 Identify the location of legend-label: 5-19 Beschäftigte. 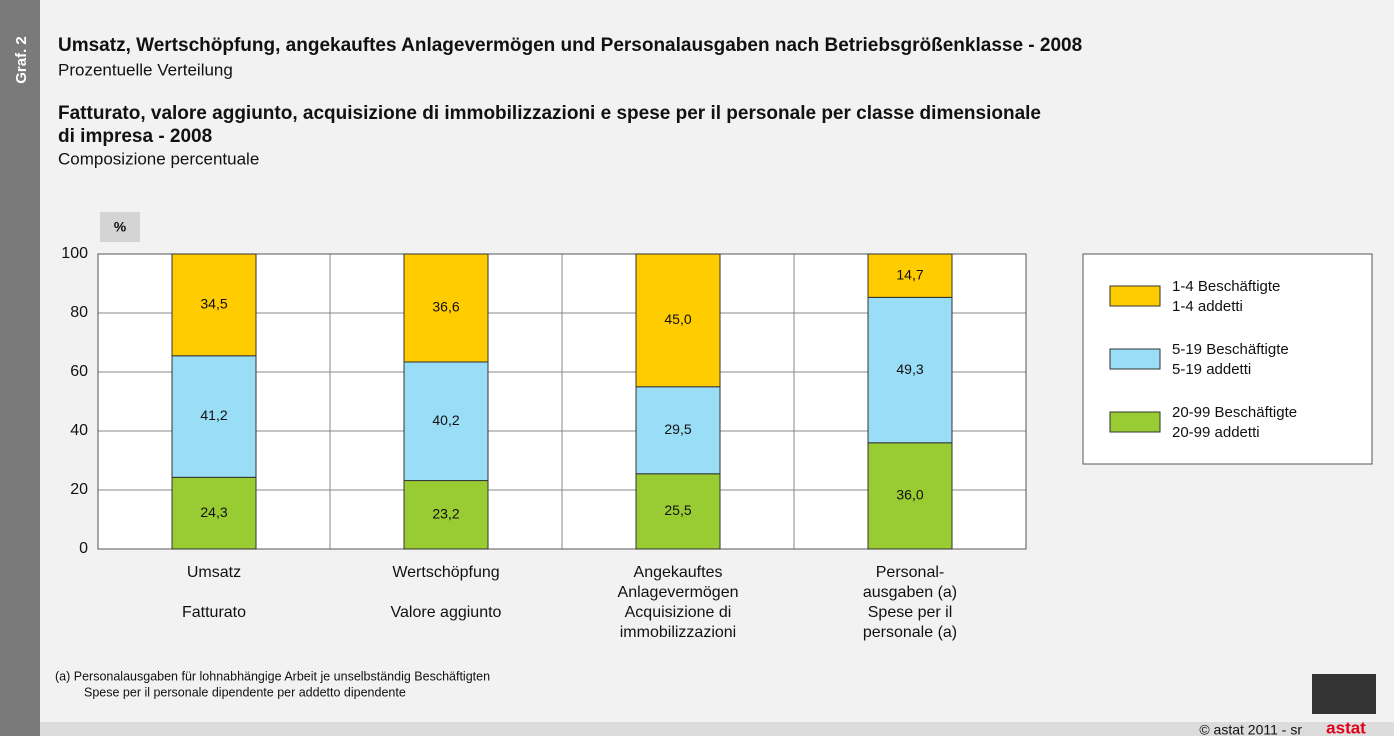
(1230, 349).